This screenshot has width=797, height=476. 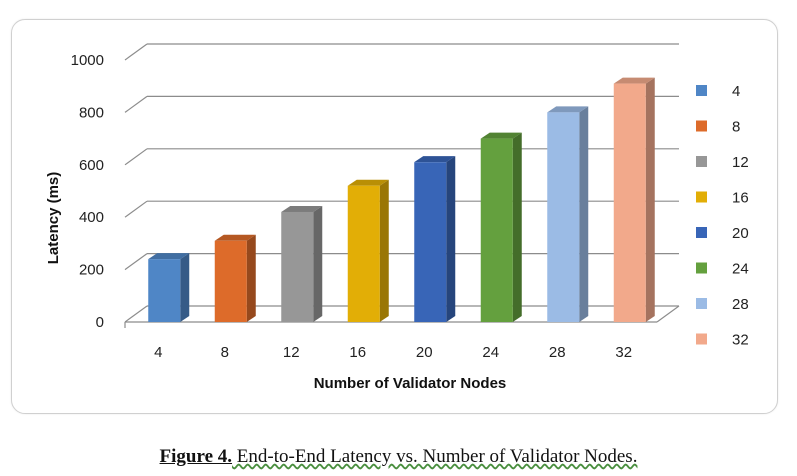 What do you see at coordinates (291, 352) in the screenshot?
I see `x-tick-label: 12` at bounding box center [291, 352].